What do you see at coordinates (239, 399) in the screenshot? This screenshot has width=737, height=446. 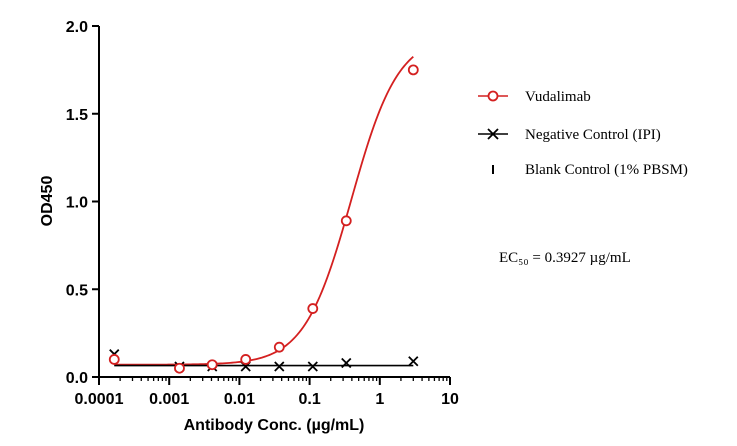 I see `x-tick-label: 0.01` at bounding box center [239, 399].